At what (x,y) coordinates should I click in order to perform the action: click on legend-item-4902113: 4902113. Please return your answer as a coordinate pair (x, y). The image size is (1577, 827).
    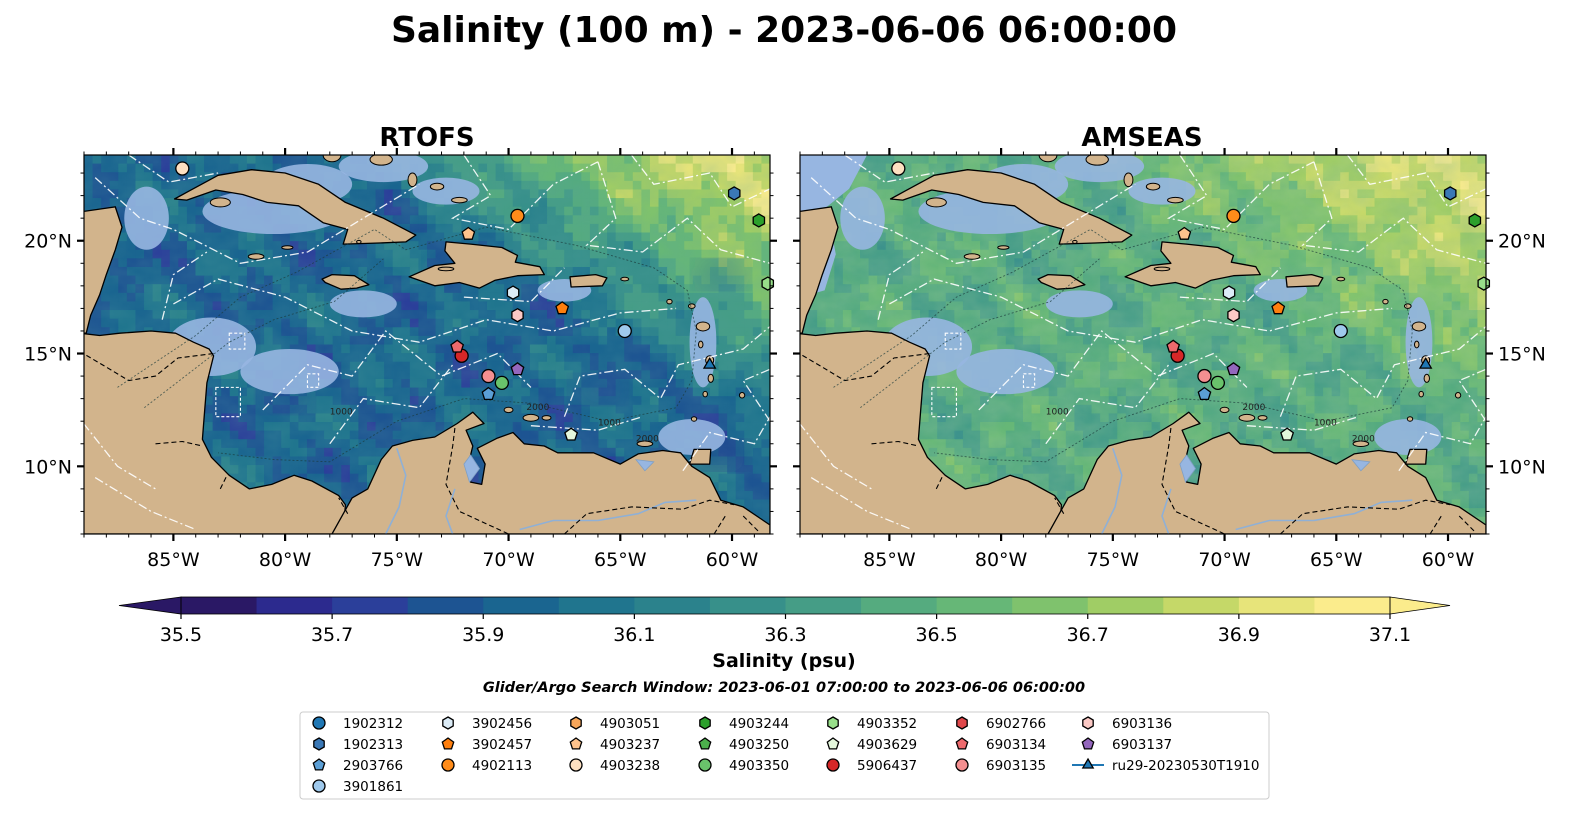
    Looking at the image, I should click on (486, 766).